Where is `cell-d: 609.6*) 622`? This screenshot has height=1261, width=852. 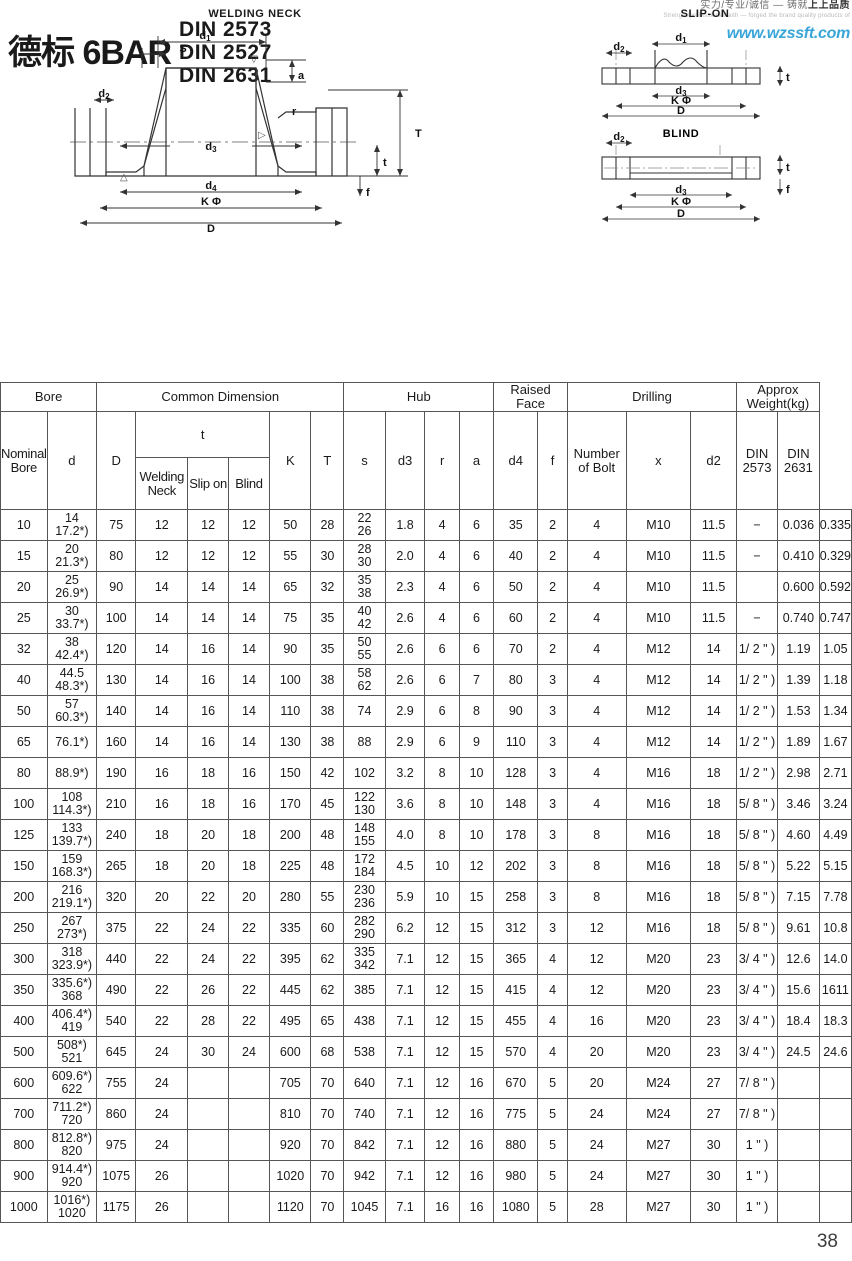
cell-d: 609.6*) 622 is located at coordinates (72, 1083).